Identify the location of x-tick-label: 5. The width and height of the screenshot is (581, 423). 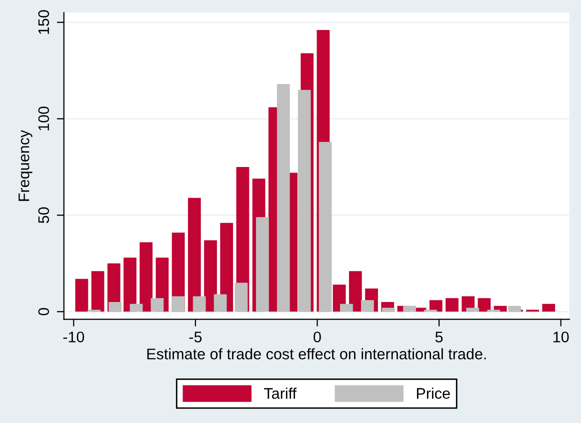
(439, 337).